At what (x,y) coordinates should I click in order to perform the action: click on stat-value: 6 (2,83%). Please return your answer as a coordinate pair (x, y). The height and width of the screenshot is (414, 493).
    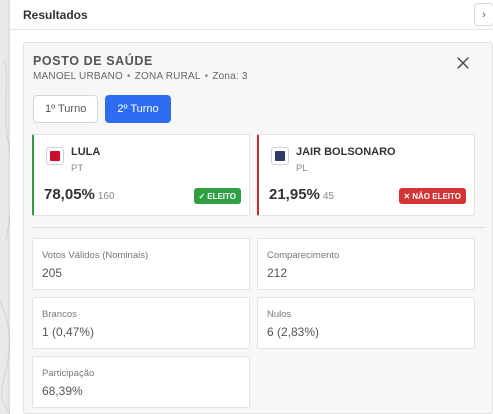
    Looking at the image, I should click on (293, 332).